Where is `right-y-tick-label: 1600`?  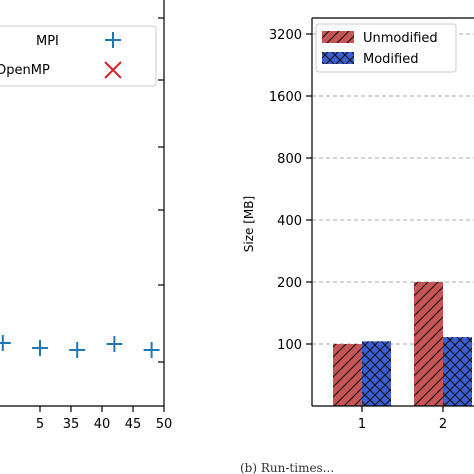 right-y-tick-label: 1600 is located at coordinates (285, 97).